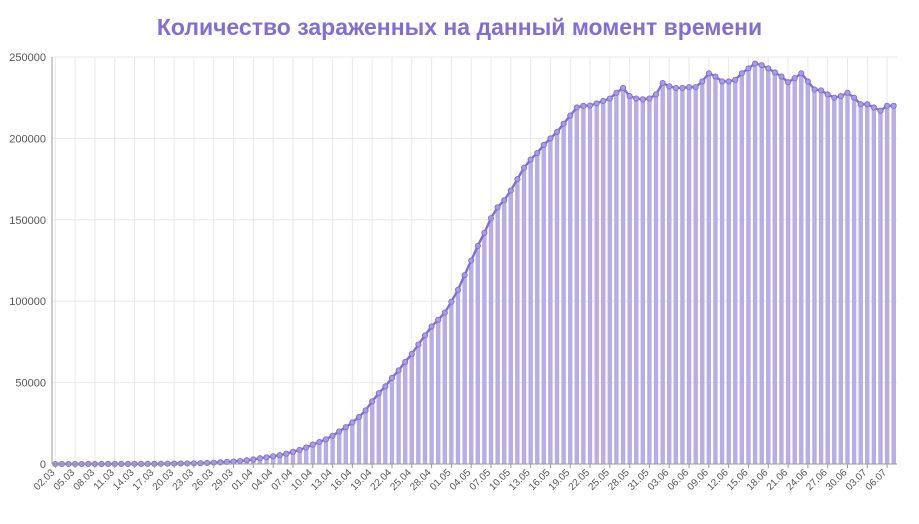 The image size is (919, 524). I want to click on x-tick-label: 05.03, so click(65, 480).